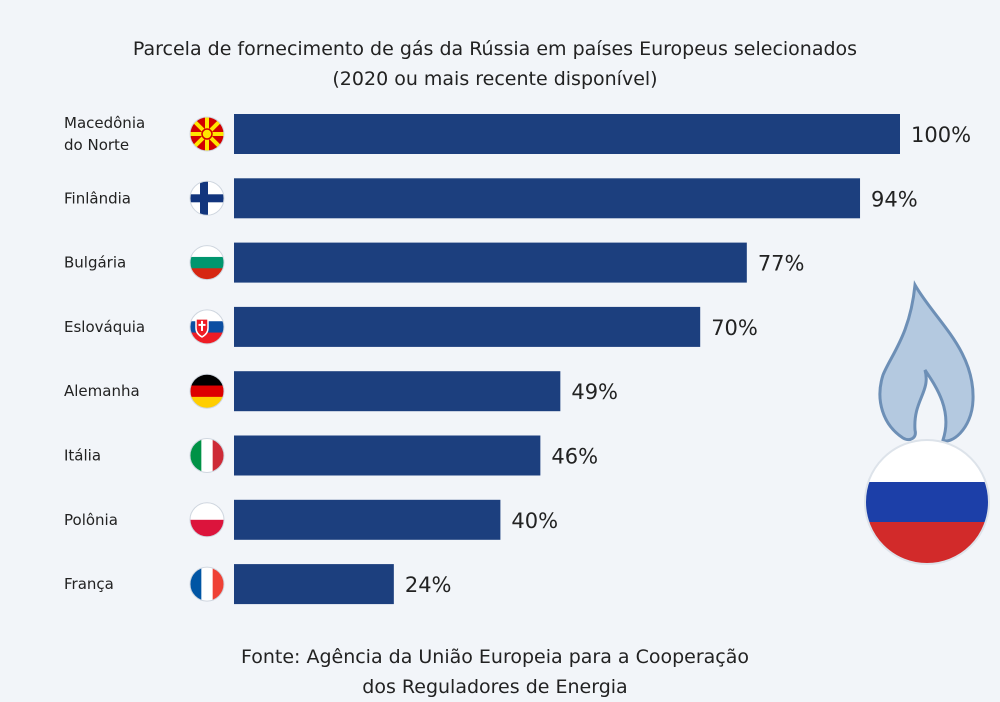  Describe the element at coordinates (941, 135) in the screenshot. I see `data-label: 100%` at that location.